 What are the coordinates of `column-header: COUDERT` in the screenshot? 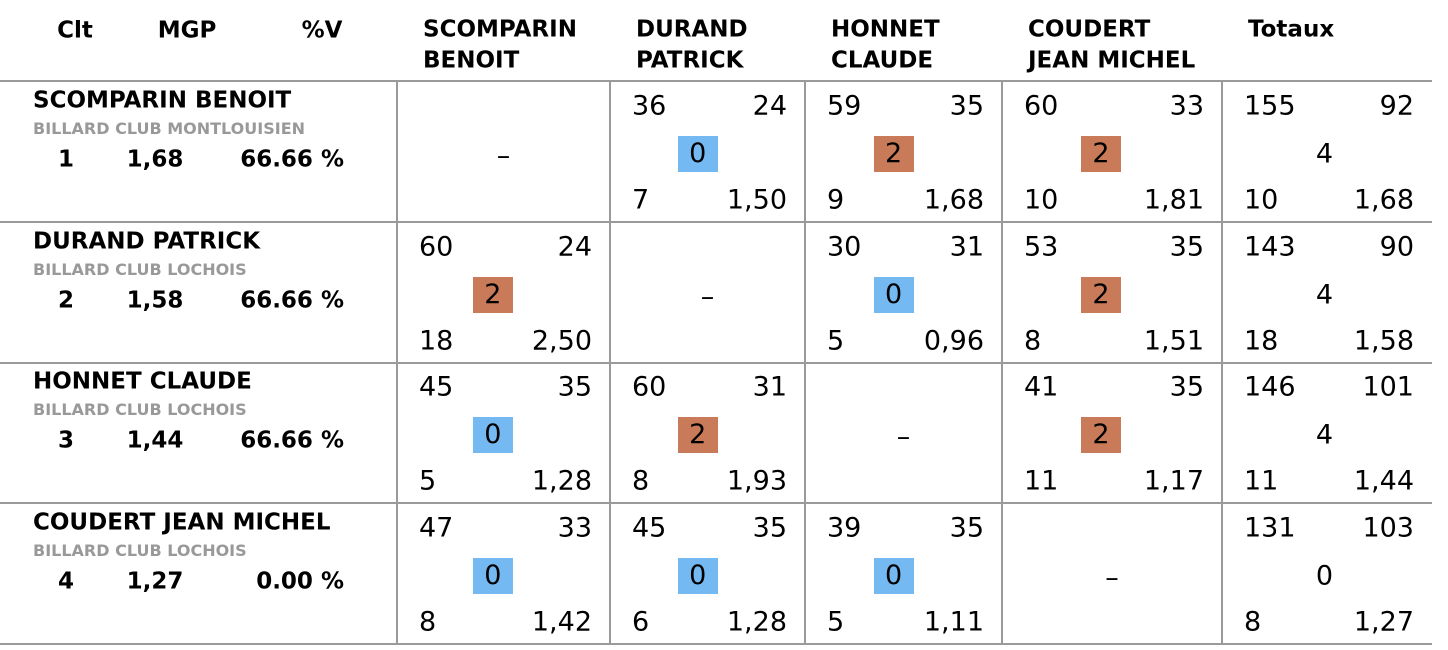 It's located at (1089, 29).